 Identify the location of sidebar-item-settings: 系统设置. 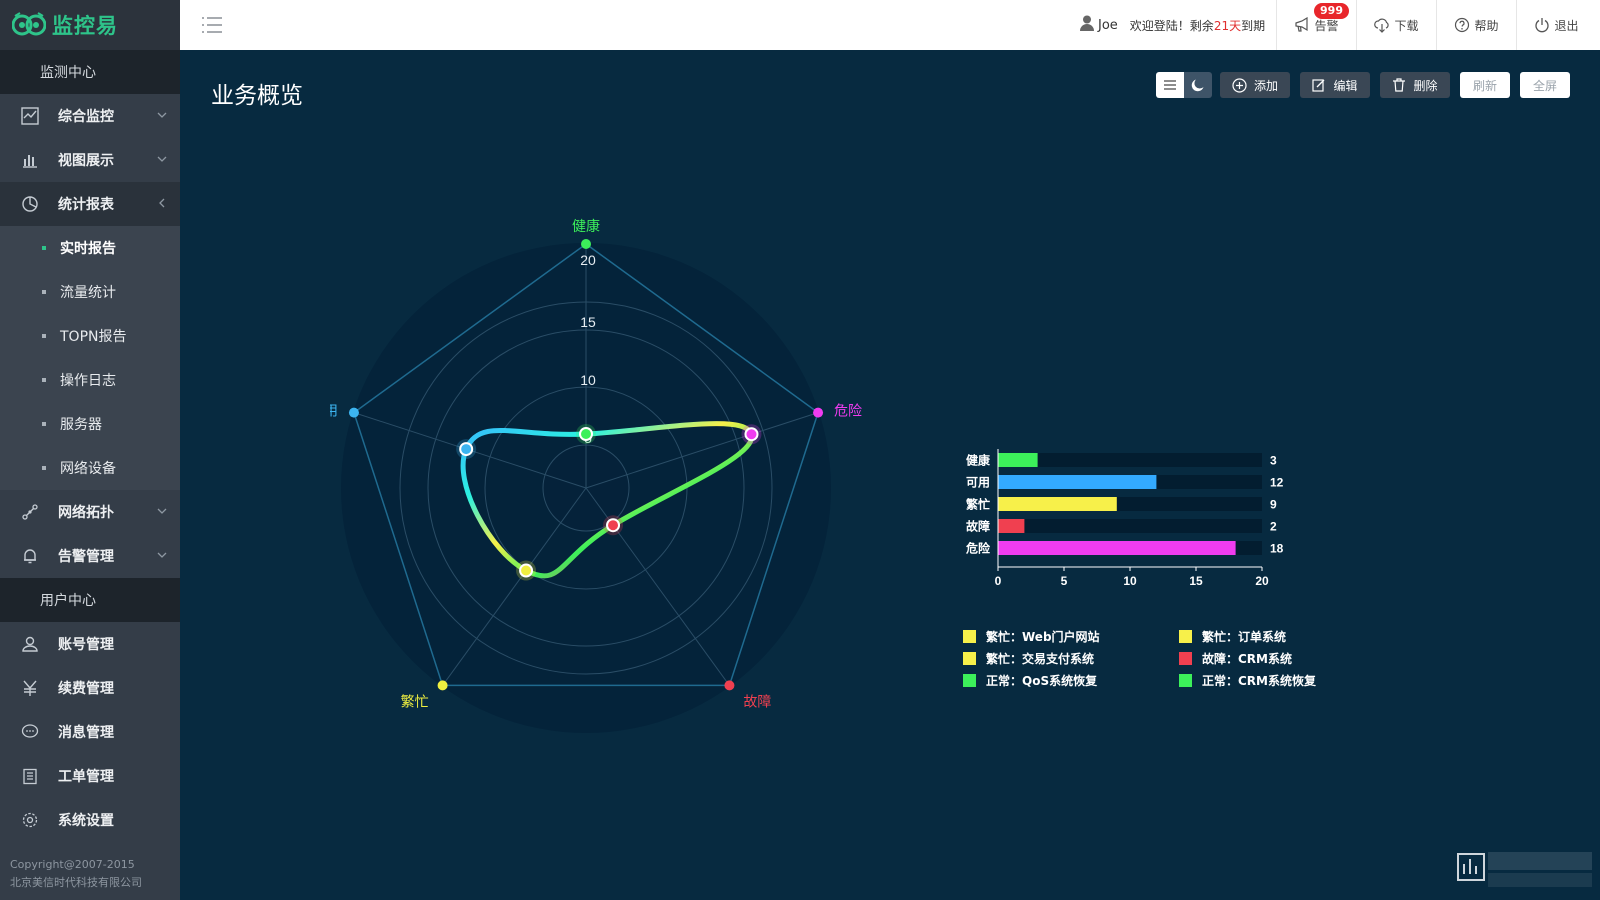
(90, 820).